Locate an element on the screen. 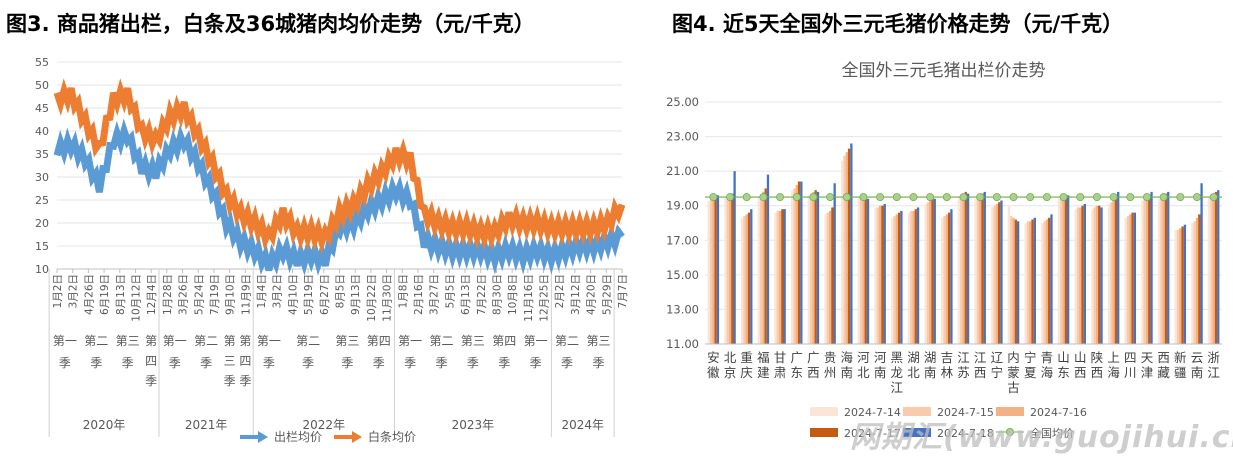  category-label: 云 is located at coordinates (1197, 357).